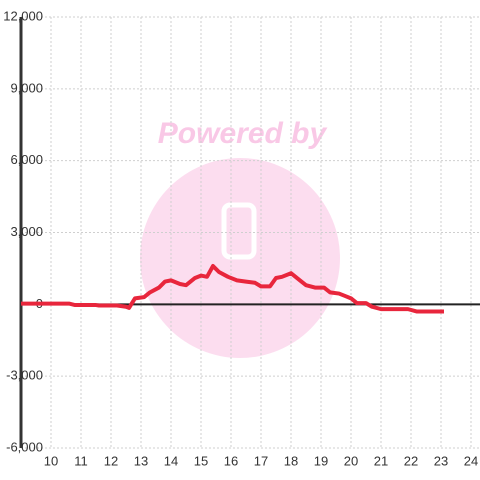 The width and height of the screenshot is (480, 480). I want to click on x-tick-label: 21, so click(381, 460).